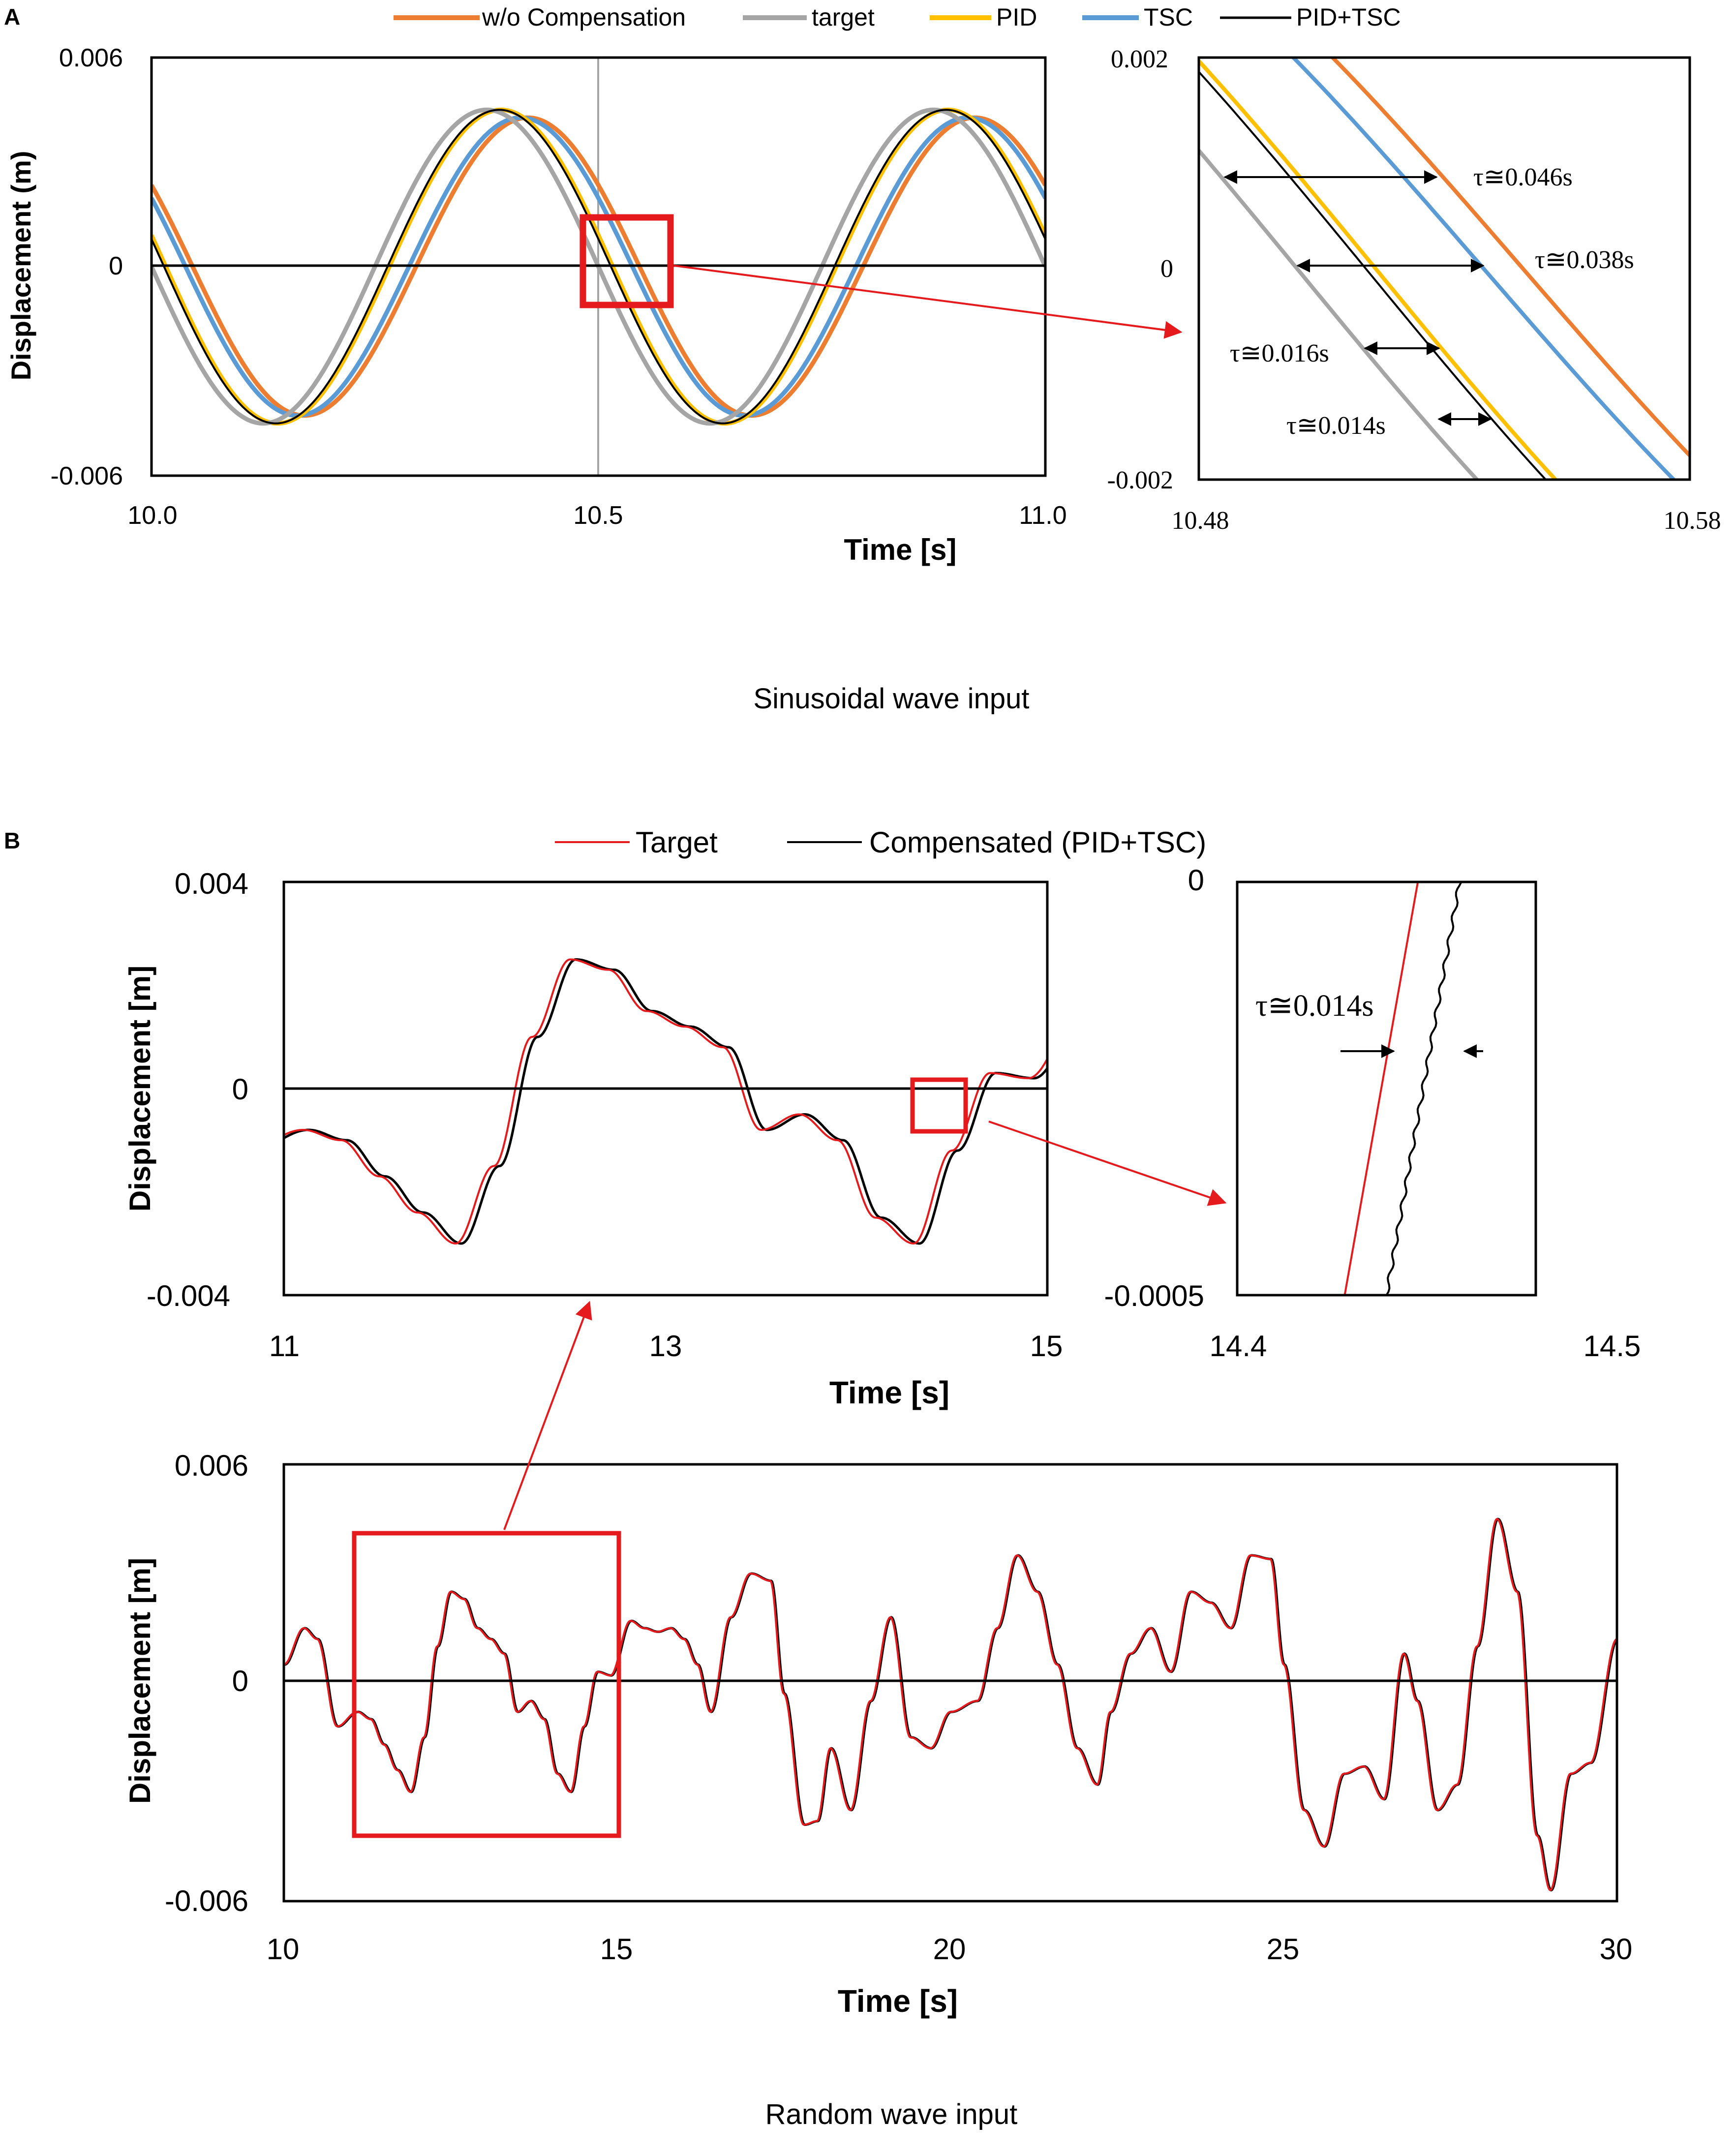 This screenshot has height=2153, width=1736. I want to click on plot-frame-a-main, so click(598, 266).